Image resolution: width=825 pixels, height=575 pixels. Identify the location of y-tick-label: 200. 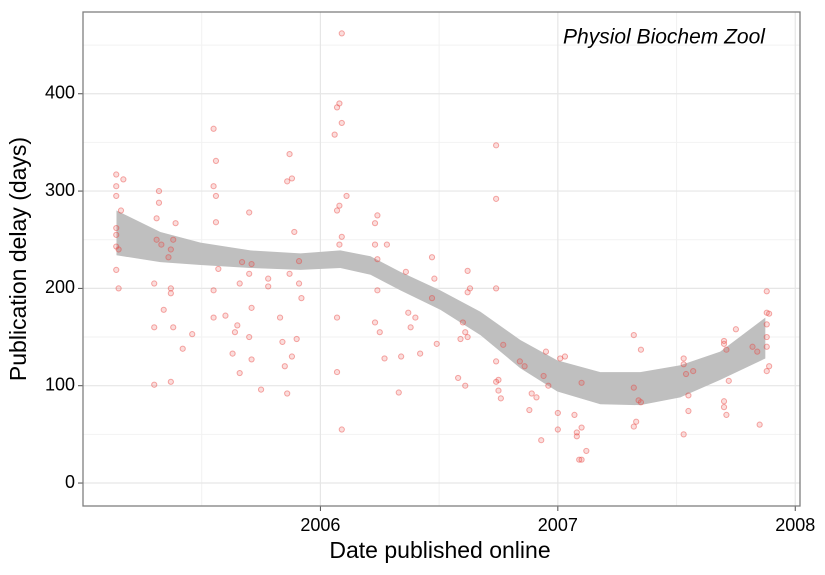
(60, 287).